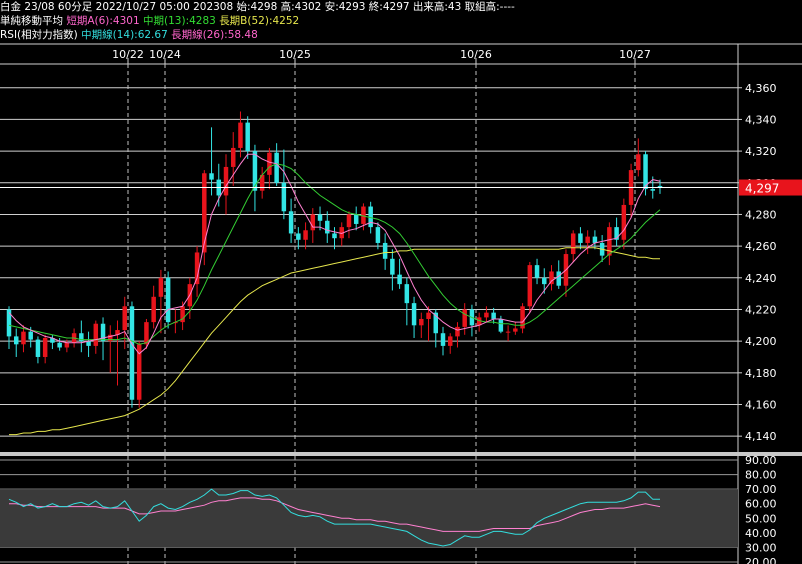 The width and height of the screenshot is (802, 564). Describe the element at coordinates (761, 436) in the screenshot. I see `price-tick-label: 4,140` at that location.